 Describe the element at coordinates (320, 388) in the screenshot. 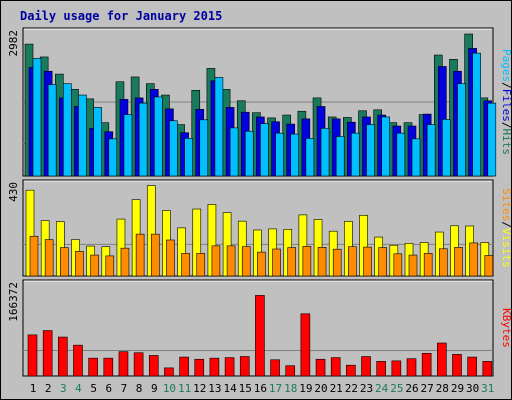

I see `x-tick-label: 20` at that location.